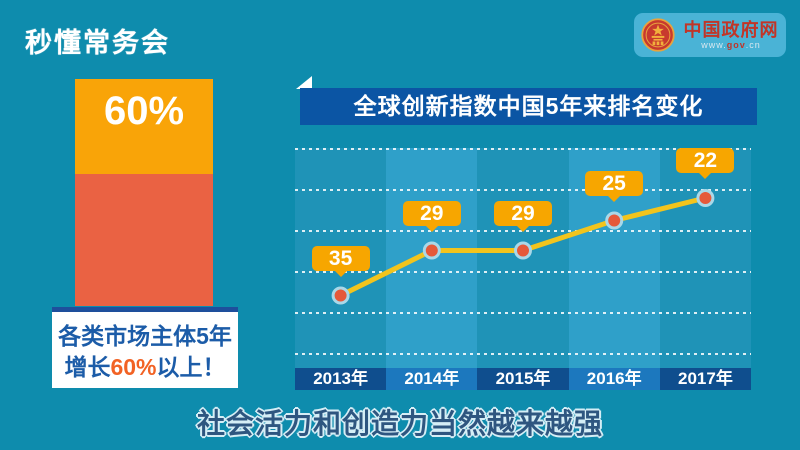  What do you see at coordinates (705, 258) in the screenshot?
I see `plot-column` at bounding box center [705, 258].